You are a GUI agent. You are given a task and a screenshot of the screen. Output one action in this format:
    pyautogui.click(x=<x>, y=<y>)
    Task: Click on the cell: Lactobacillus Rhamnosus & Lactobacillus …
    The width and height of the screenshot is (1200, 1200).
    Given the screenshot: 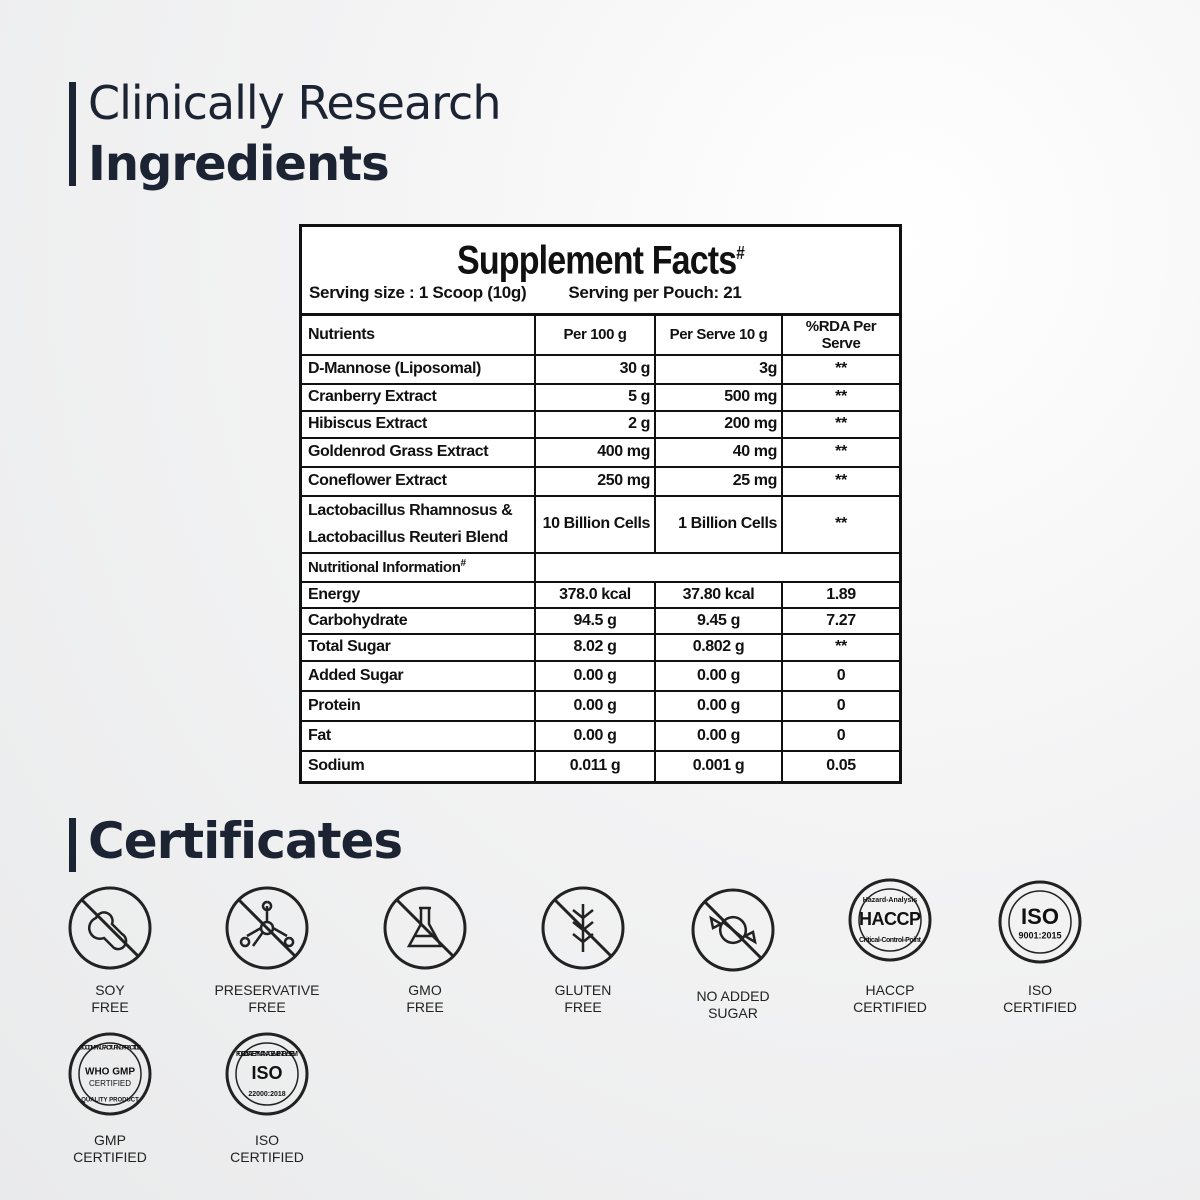 What is the action you would take?
    pyautogui.click(x=419, y=524)
    